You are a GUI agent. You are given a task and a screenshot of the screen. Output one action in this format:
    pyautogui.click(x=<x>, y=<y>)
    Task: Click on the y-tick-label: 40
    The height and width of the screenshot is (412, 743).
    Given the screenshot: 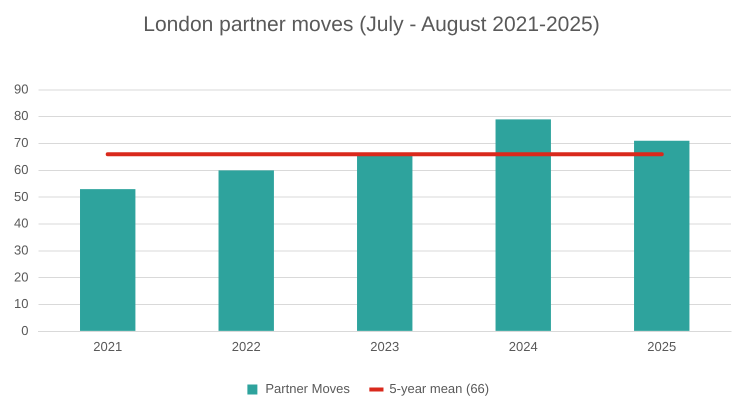 What is the action you would take?
    pyautogui.click(x=21, y=223)
    